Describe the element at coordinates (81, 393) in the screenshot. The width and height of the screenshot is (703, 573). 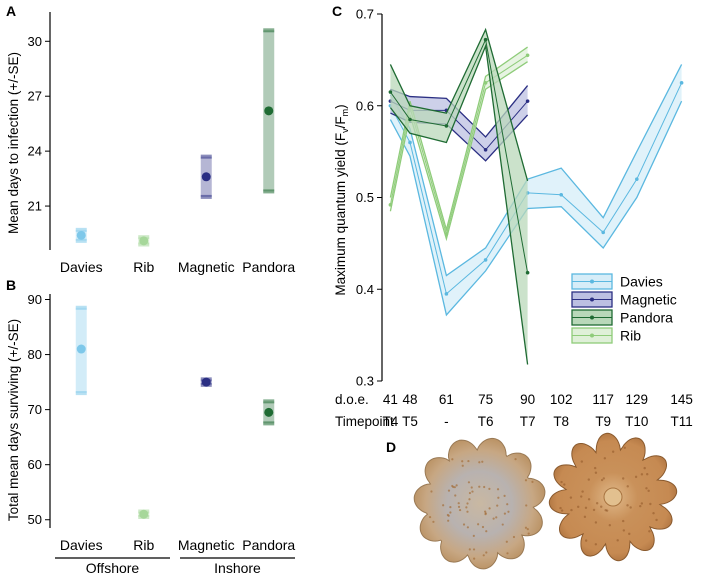
I see `panel-b-se-cap-low-davies` at that location.